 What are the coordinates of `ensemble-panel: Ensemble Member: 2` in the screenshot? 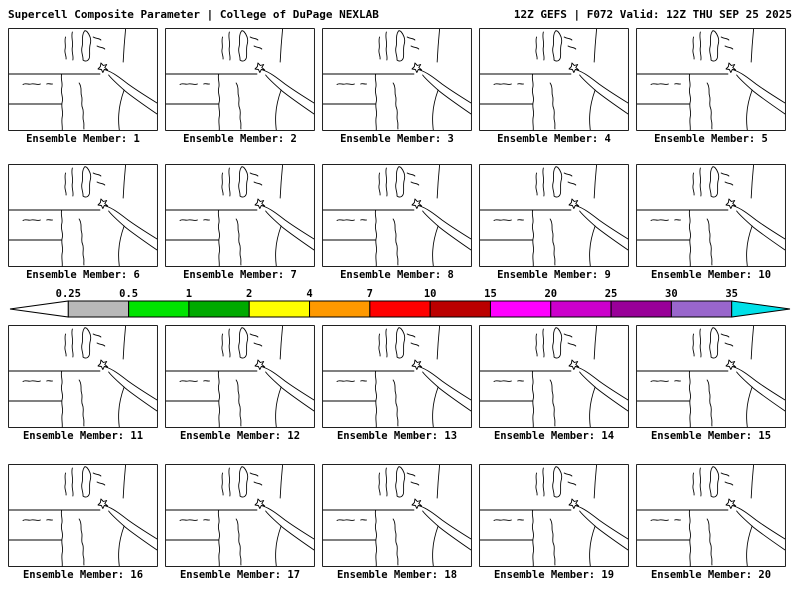 It's located at (240, 87).